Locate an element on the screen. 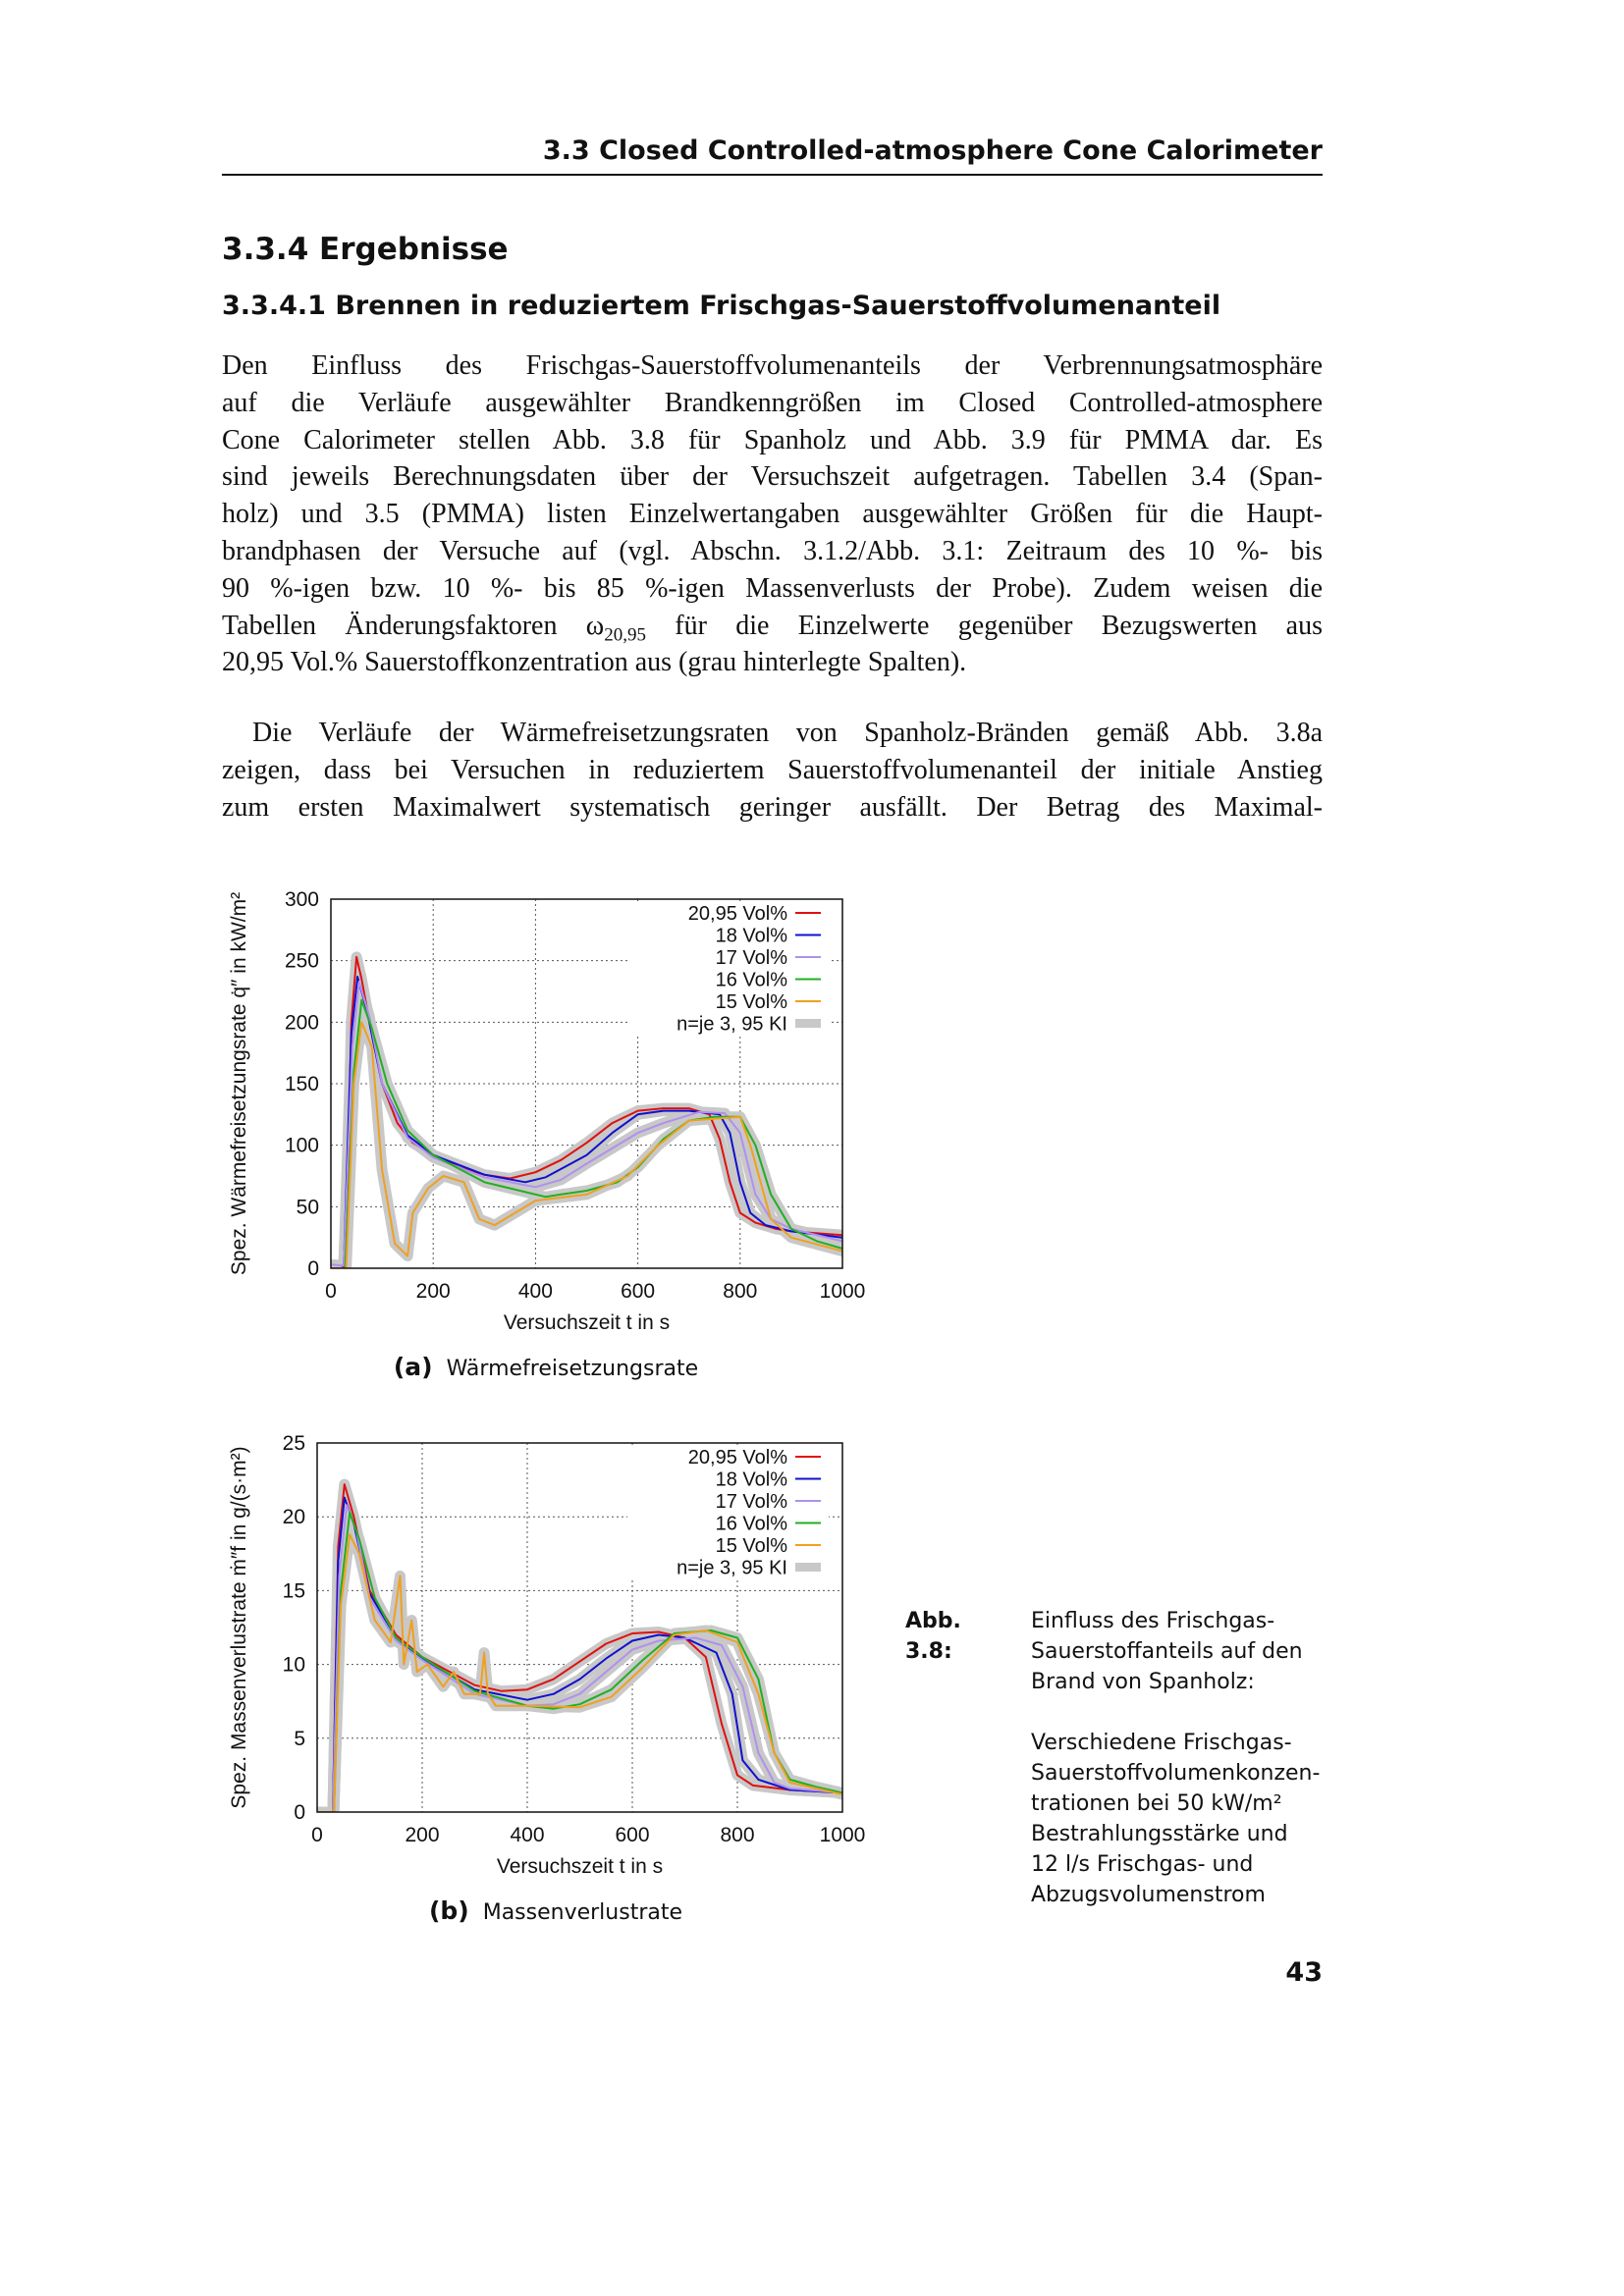 The image size is (1624, 2296). subfigure-caption-text: Massenverlustrate is located at coordinates (582, 1912).